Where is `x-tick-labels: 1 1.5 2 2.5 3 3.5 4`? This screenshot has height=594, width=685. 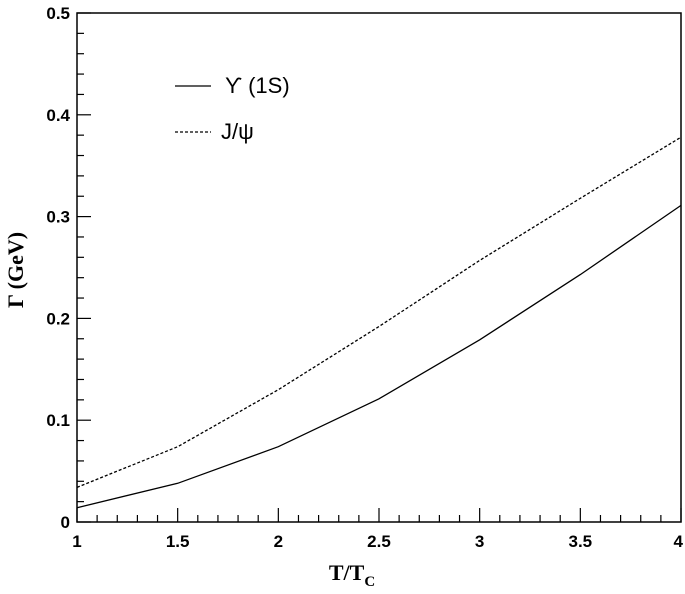
x-tick-labels: 1 1.5 2 2.5 3 3.5 4 is located at coordinates (377, 541).